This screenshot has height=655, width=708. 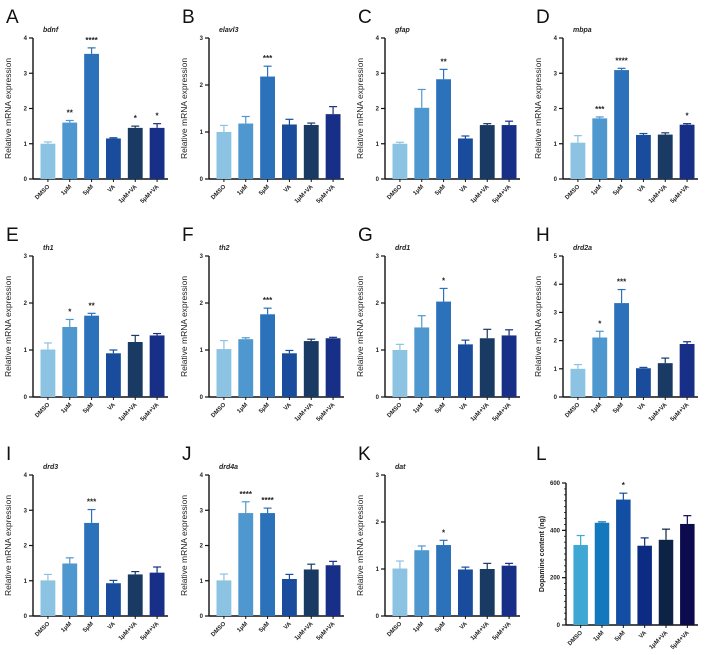 I want to click on panel-letter: F, so click(x=188, y=235).